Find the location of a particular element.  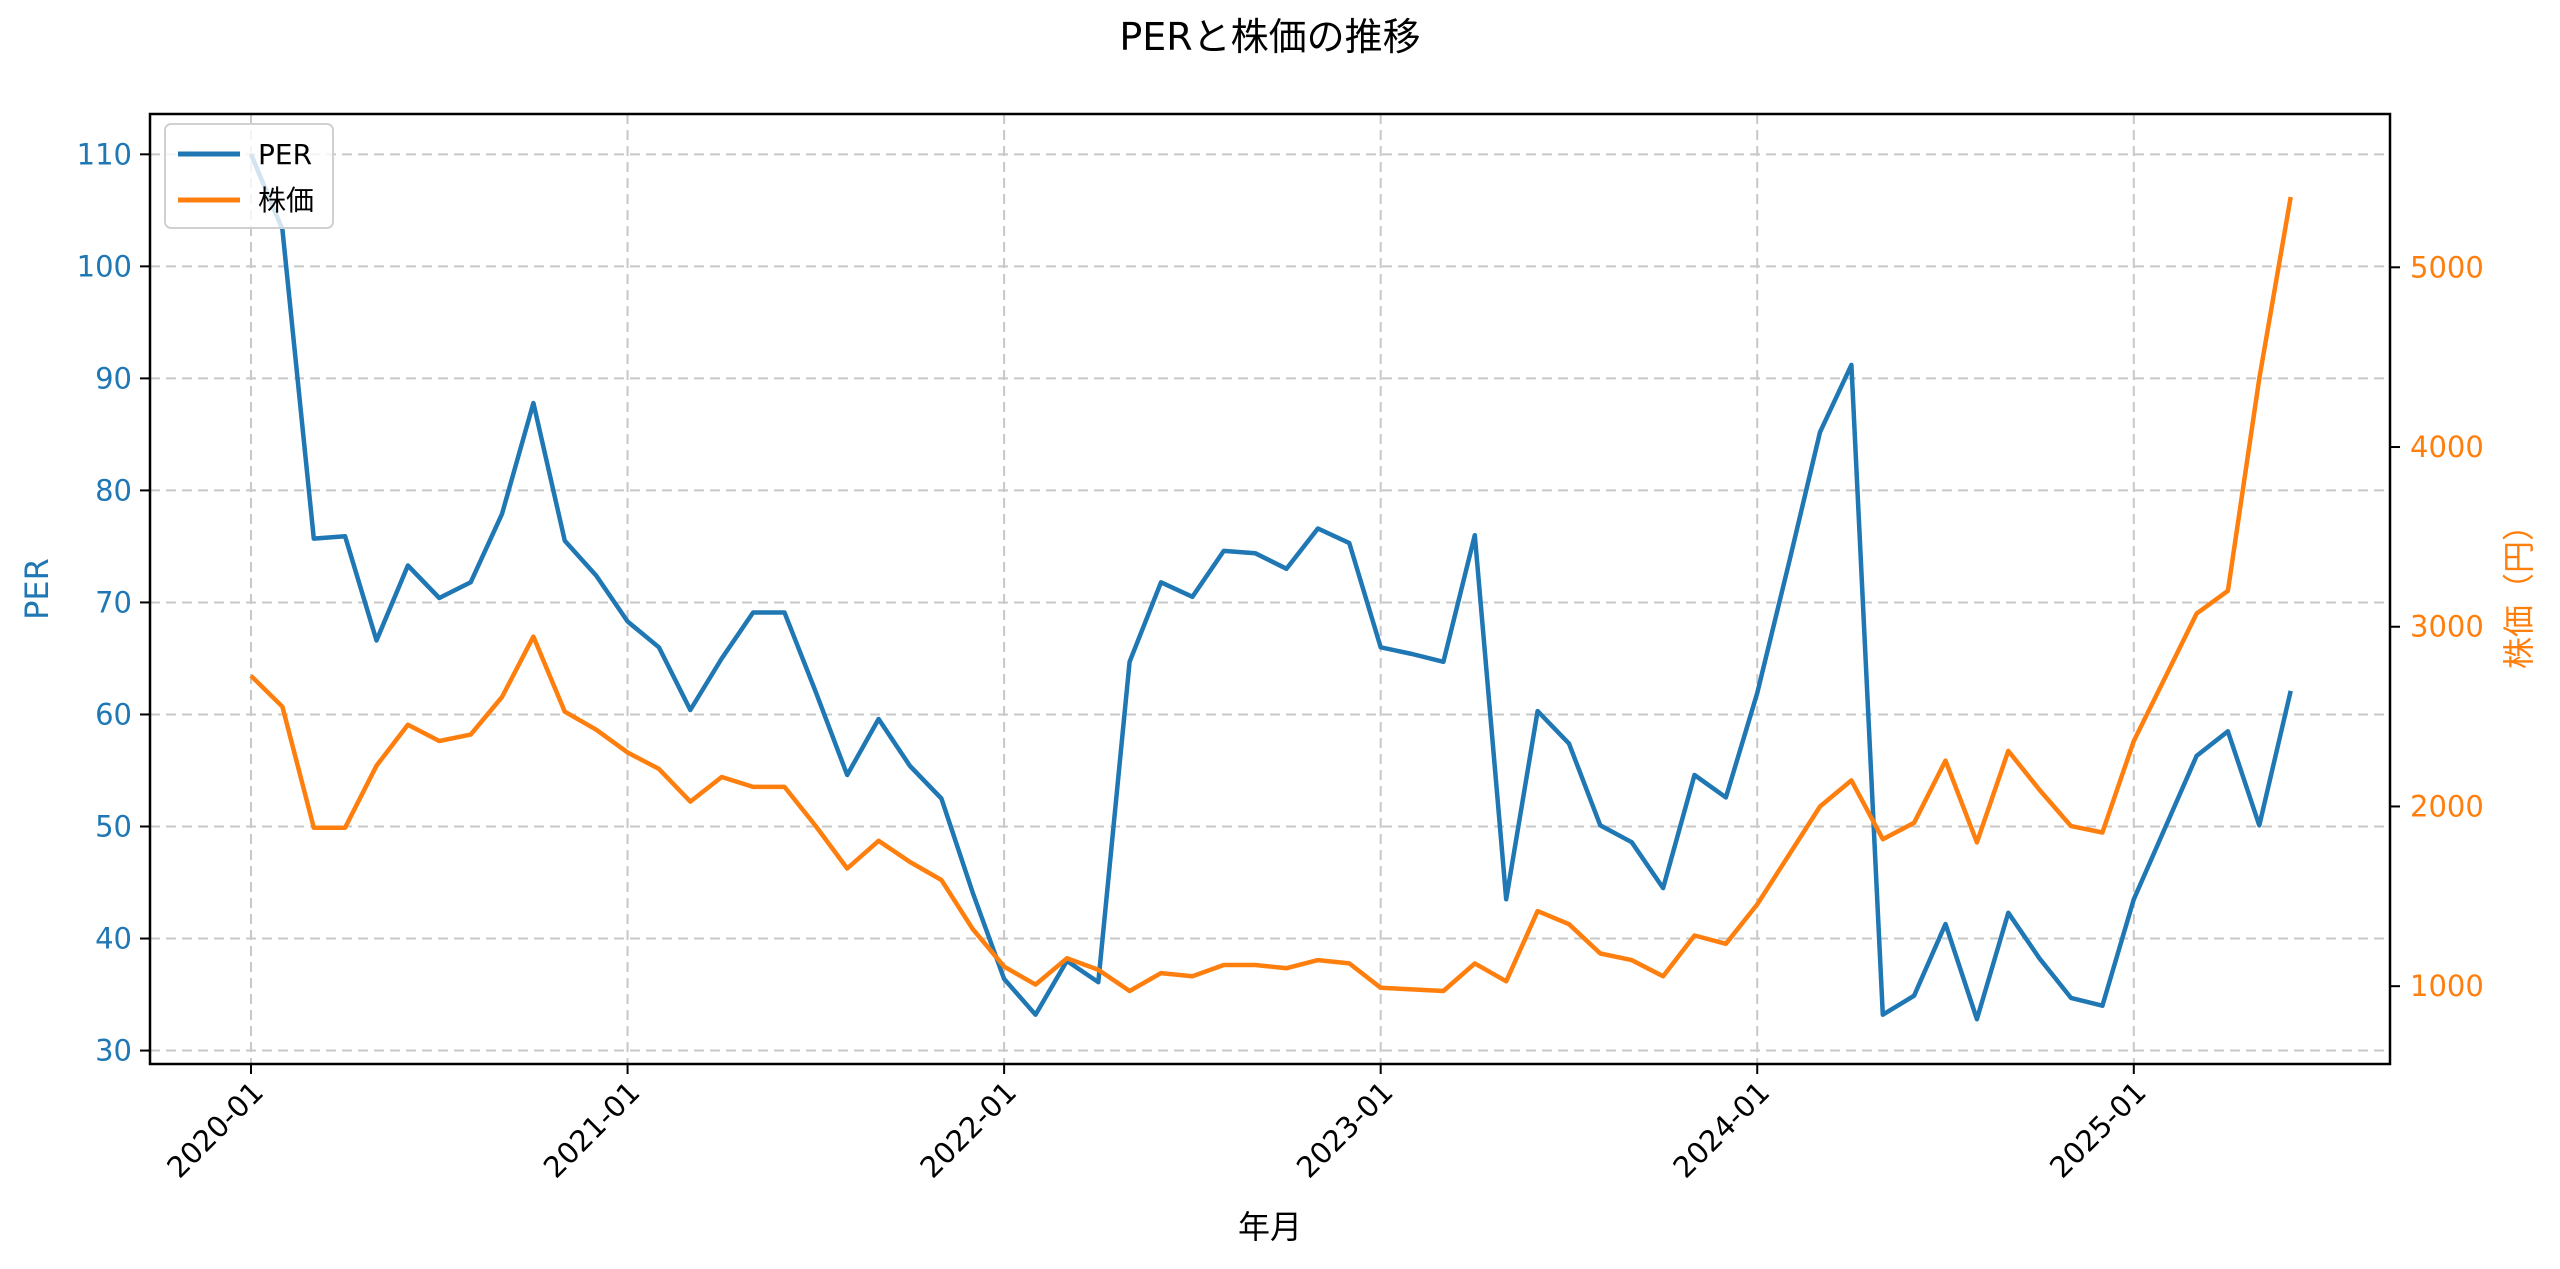

left-y-axis: 30 40 50 60 70 80 90 100 110 is located at coordinates (113, 602).